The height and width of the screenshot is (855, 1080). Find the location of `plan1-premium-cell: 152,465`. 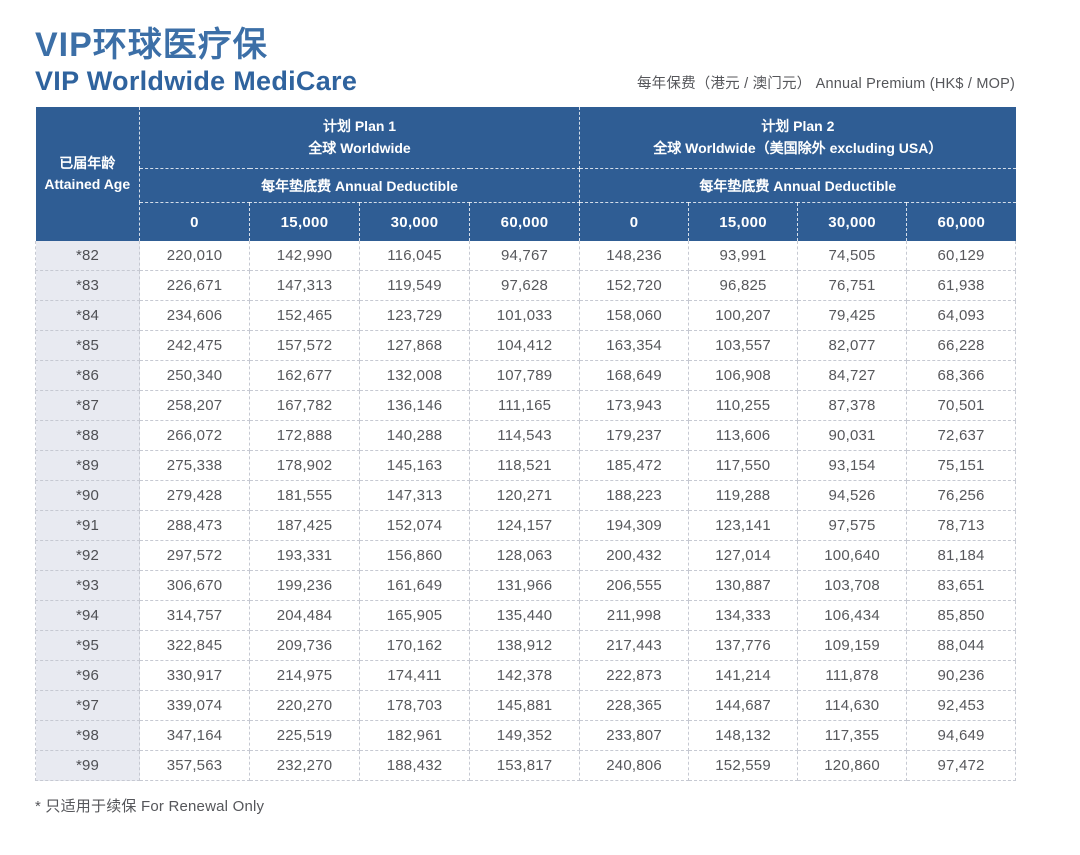

plan1-premium-cell: 152,465 is located at coordinates (304, 316).